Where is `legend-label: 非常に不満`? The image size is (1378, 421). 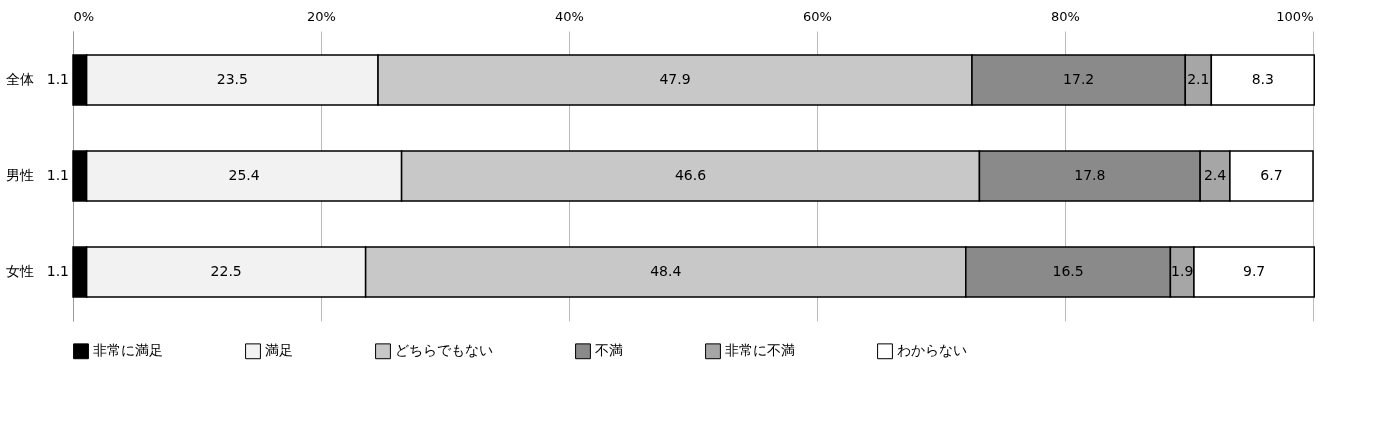 legend-label: 非常に不満 is located at coordinates (760, 350).